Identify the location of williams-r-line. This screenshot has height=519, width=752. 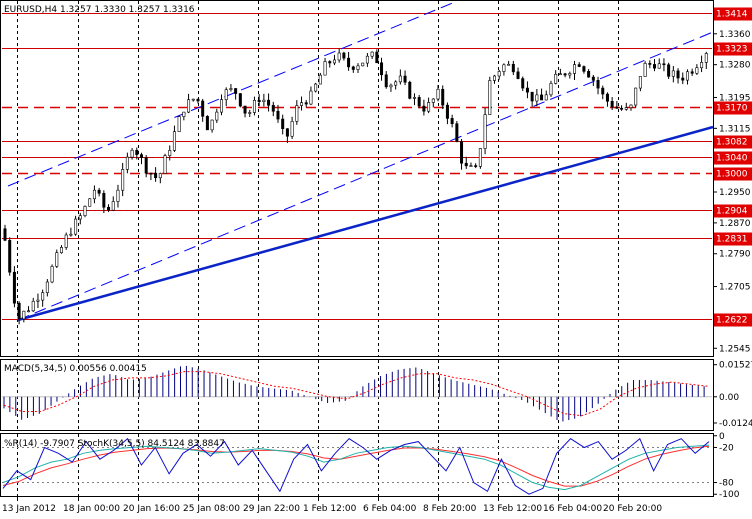
(356, 466).